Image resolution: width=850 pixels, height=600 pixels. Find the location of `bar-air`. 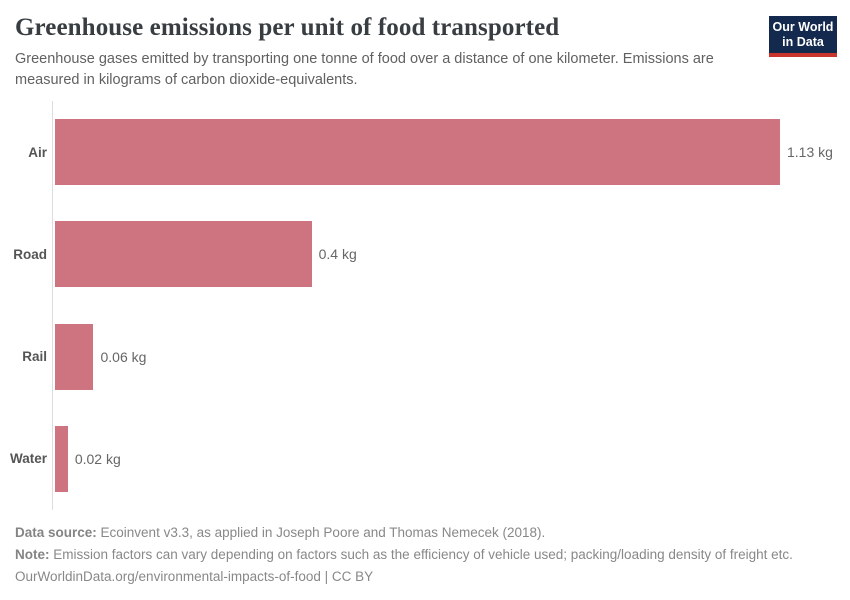

bar-air is located at coordinates (417, 152).